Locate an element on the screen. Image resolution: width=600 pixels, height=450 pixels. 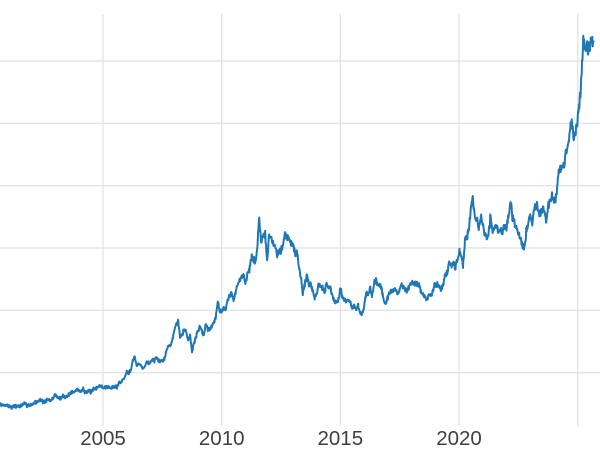
x-tick-label-2005: 2005 is located at coordinates (103, 438).